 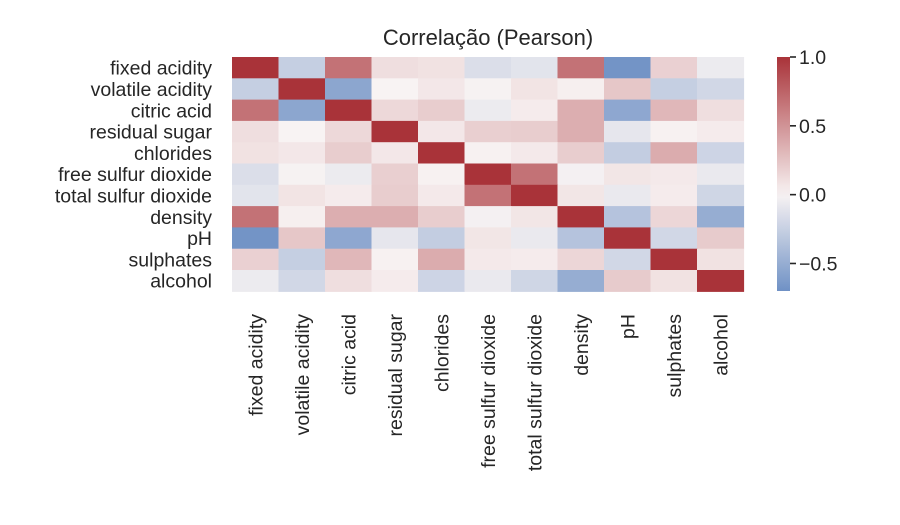 What do you see at coordinates (812, 58) in the screenshot?
I see `colorbar-tick-label: 1.0` at bounding box center [812, 58].